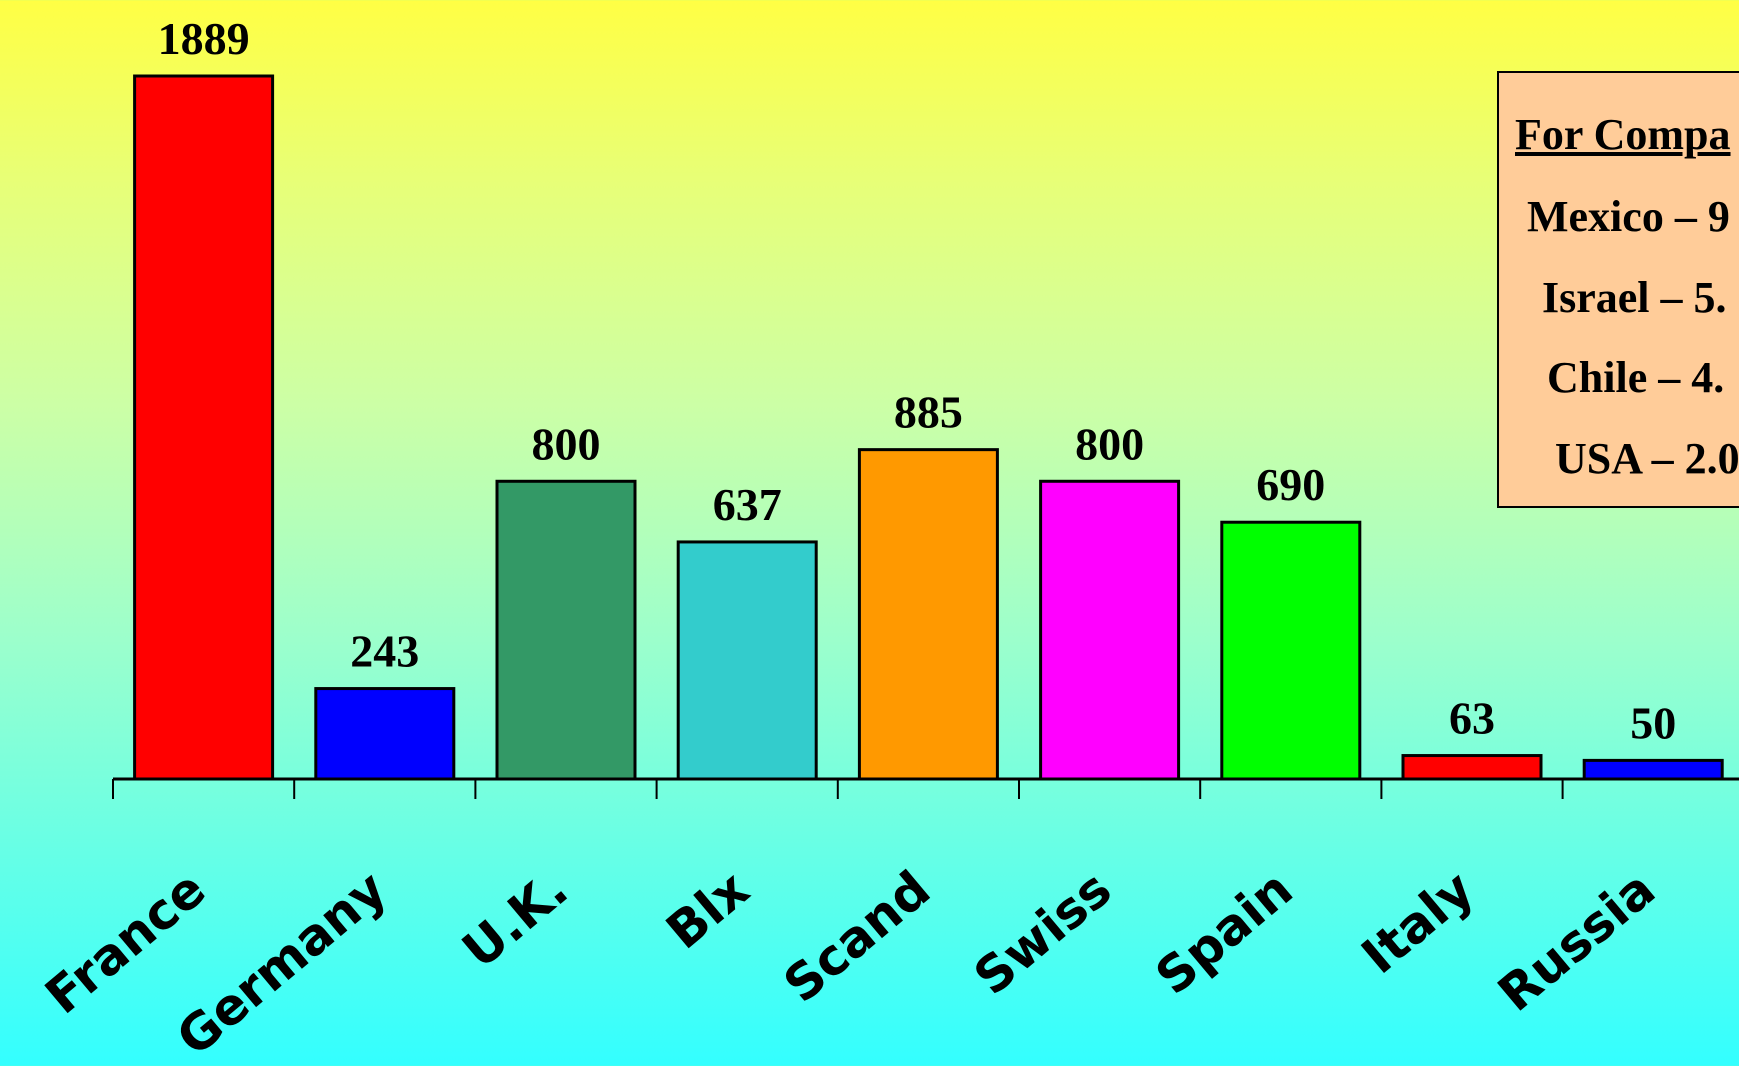 The image size is (1739, 1066). I want to click on comparison-title: For Compa, so click(1623, 134).